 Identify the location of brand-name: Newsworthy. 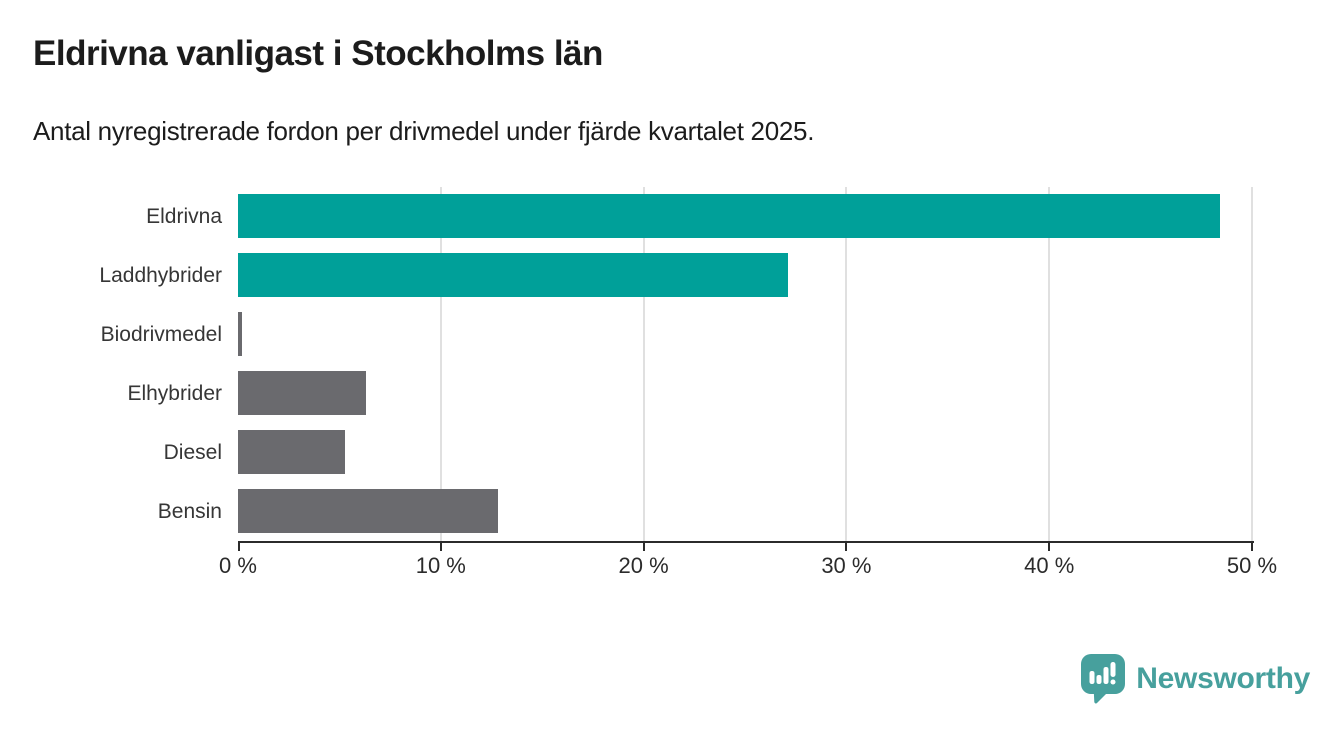
(1223, 678).